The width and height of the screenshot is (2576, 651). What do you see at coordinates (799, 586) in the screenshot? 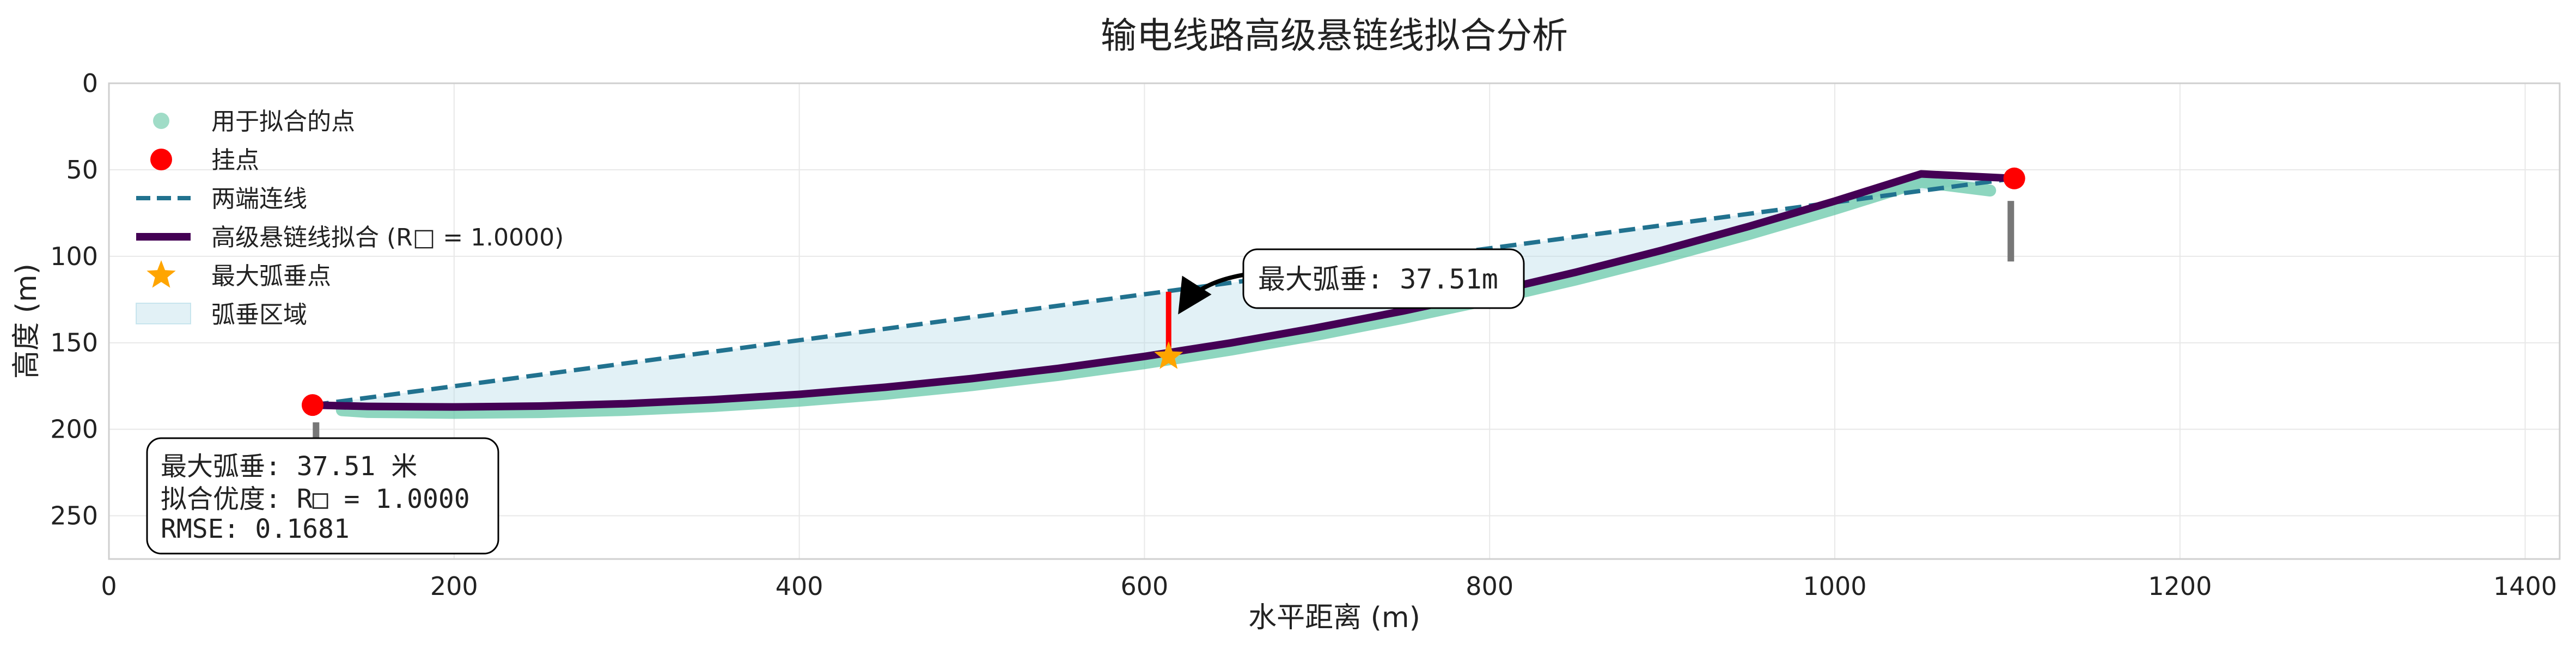
I see `x-tick-label: 400` at bounding box center [799, 586].